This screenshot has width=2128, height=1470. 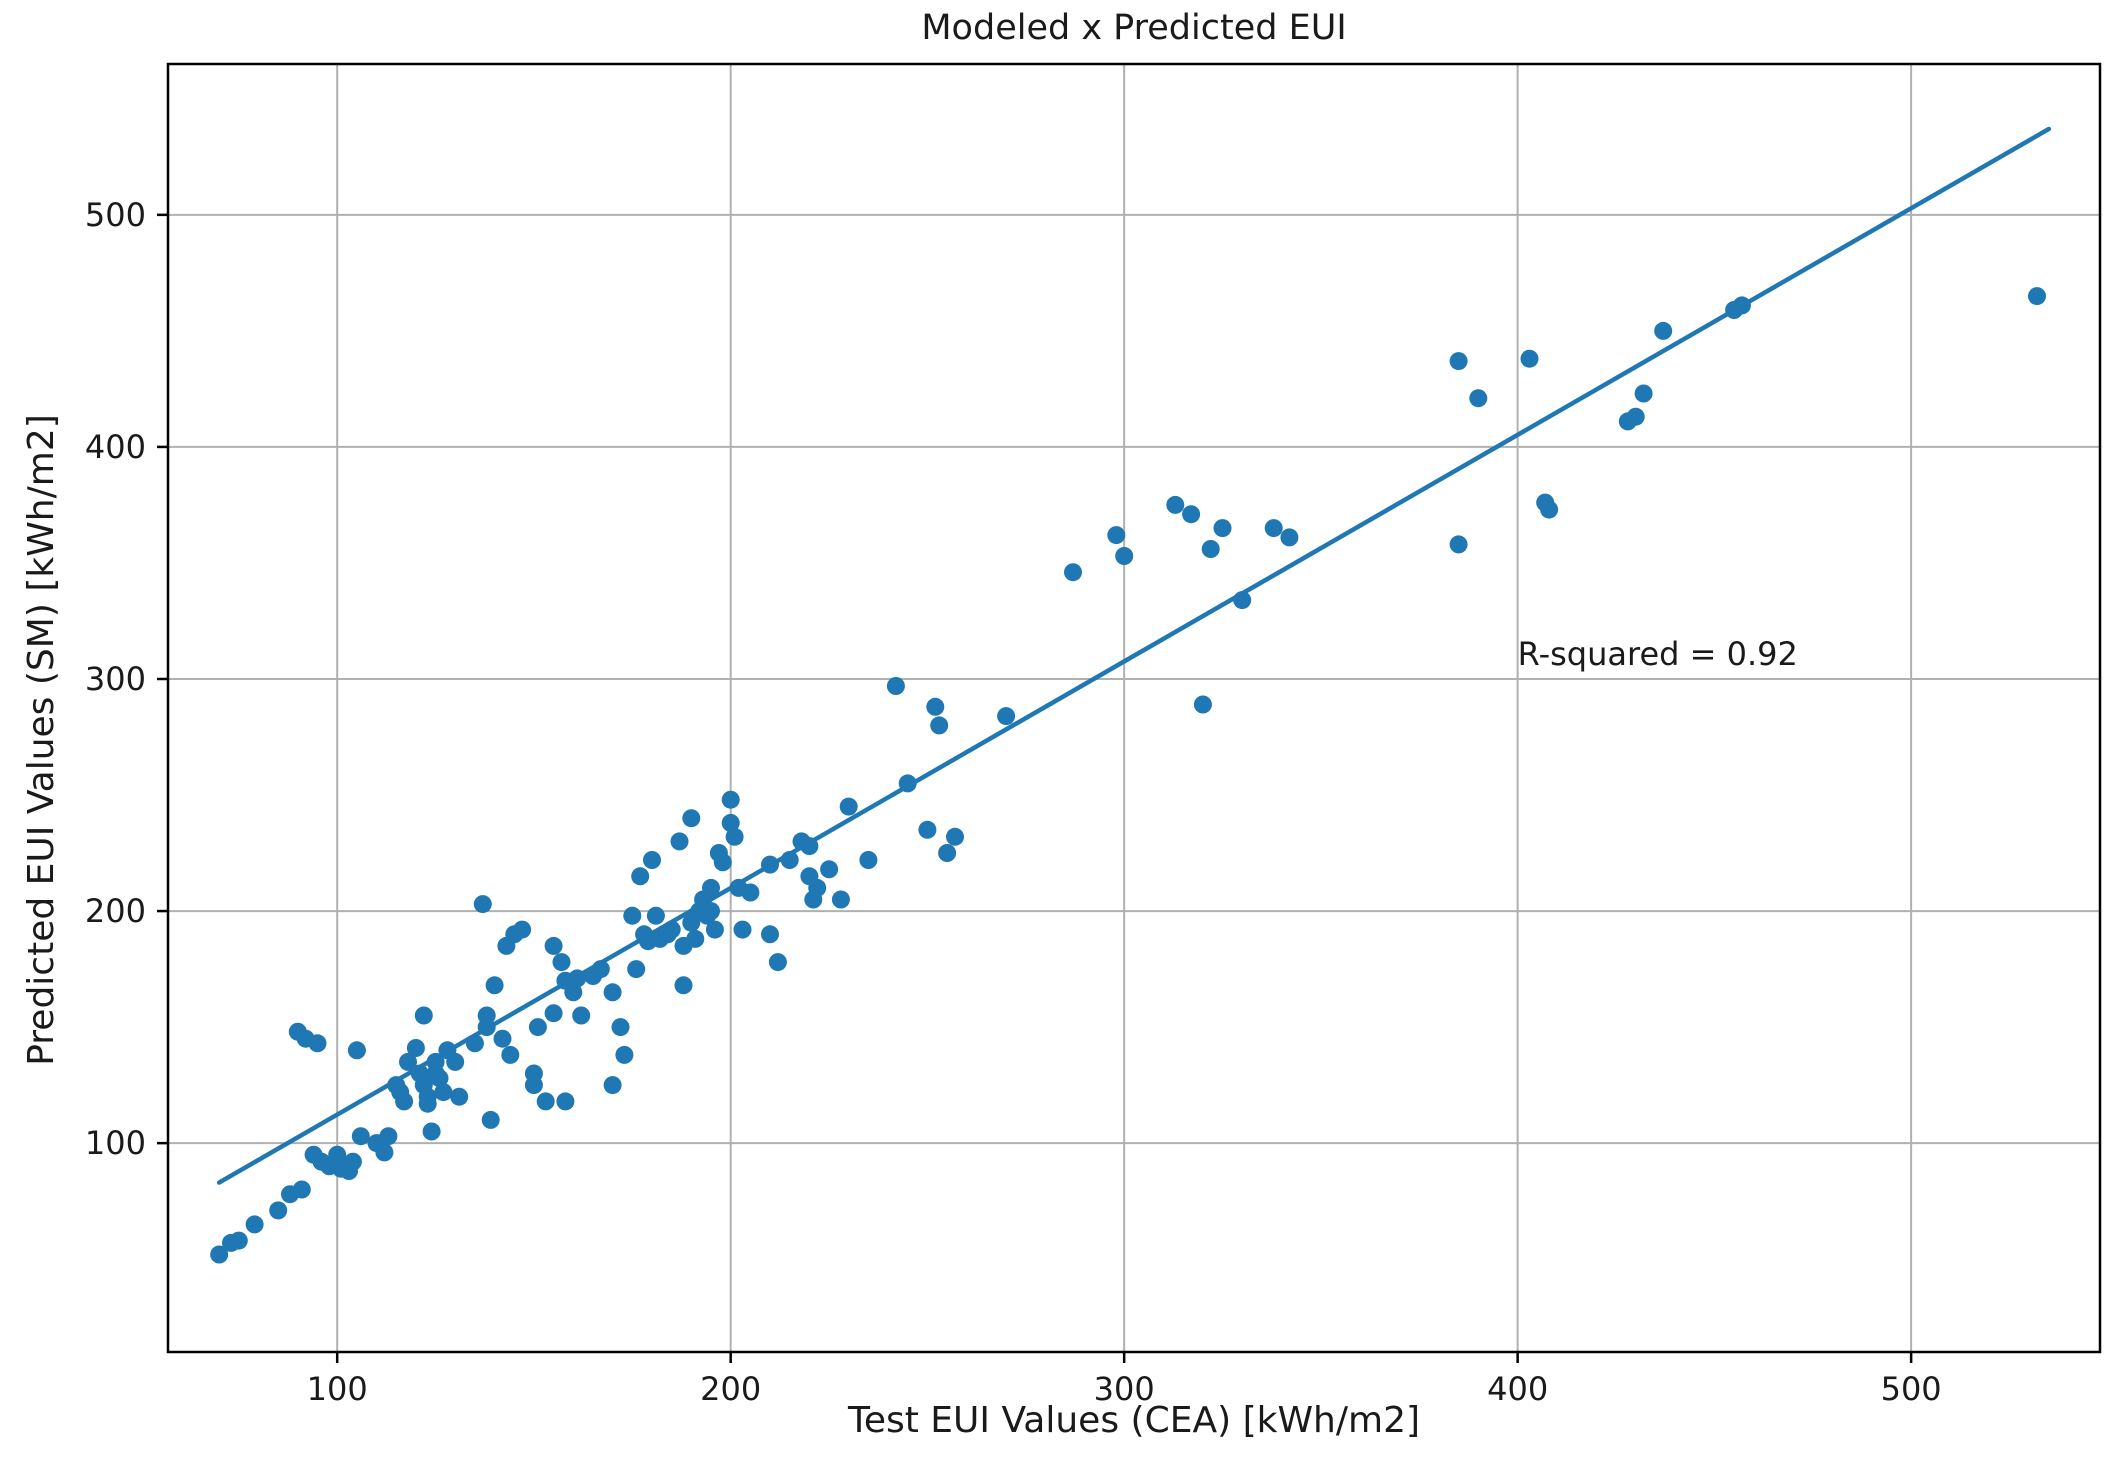 I want to click on y-tick-label: 100, so click(x=115, y=1143).